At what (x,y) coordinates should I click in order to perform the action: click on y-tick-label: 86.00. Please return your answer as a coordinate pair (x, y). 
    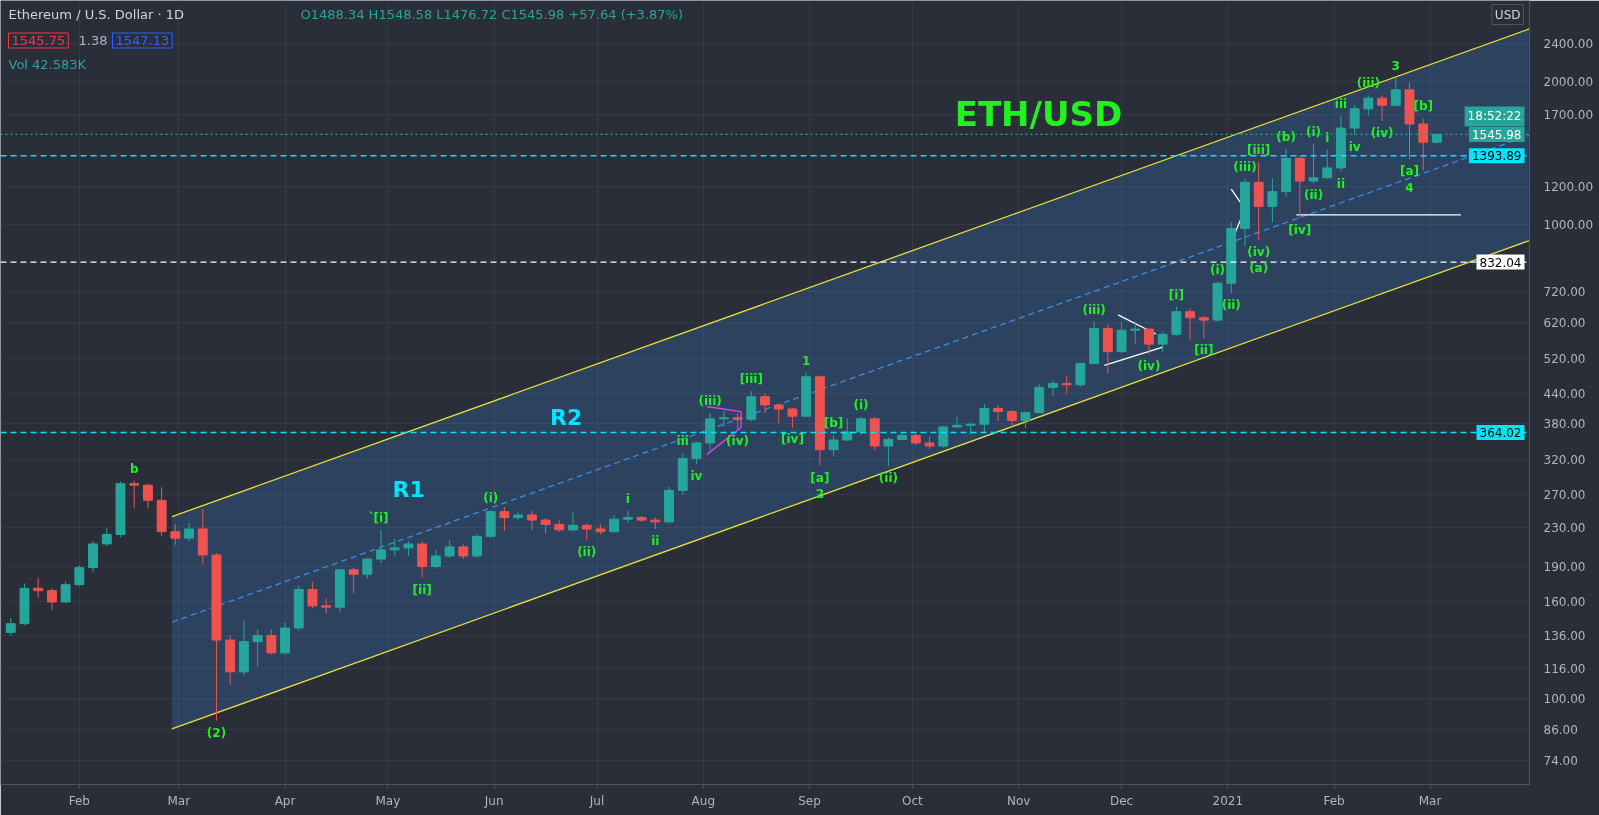
    Looking at the image, I should click on (1560, 730).